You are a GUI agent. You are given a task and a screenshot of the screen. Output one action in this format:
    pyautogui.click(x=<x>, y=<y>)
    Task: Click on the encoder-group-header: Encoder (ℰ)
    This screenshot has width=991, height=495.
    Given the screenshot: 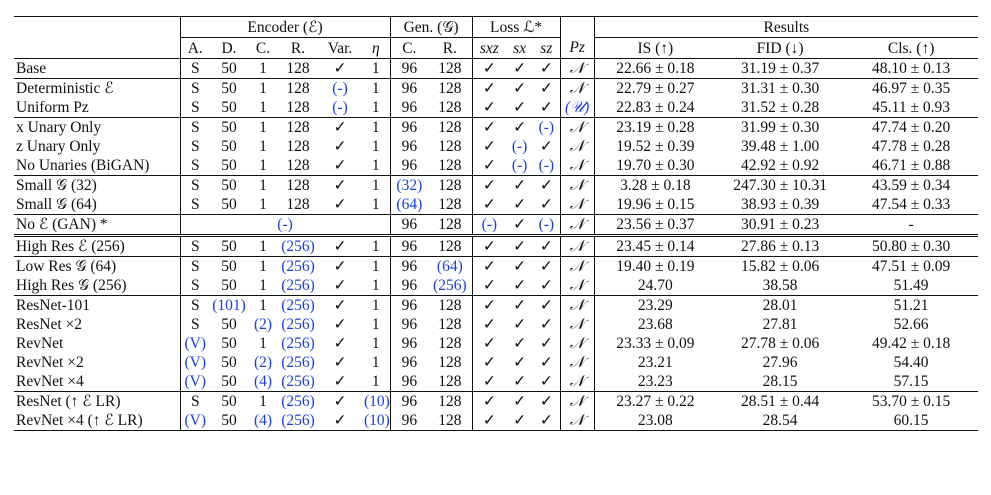 What is the action you would take?
    pyautogui.click(x=285, y=27)
    